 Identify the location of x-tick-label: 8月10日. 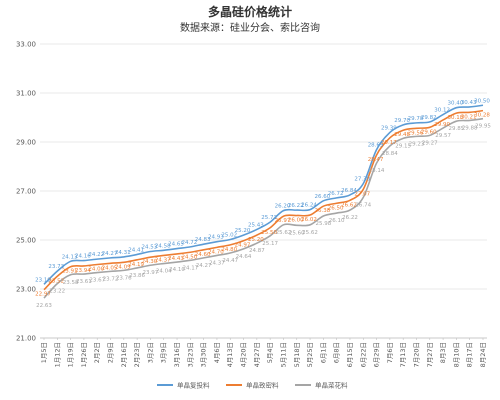
(456, 354).